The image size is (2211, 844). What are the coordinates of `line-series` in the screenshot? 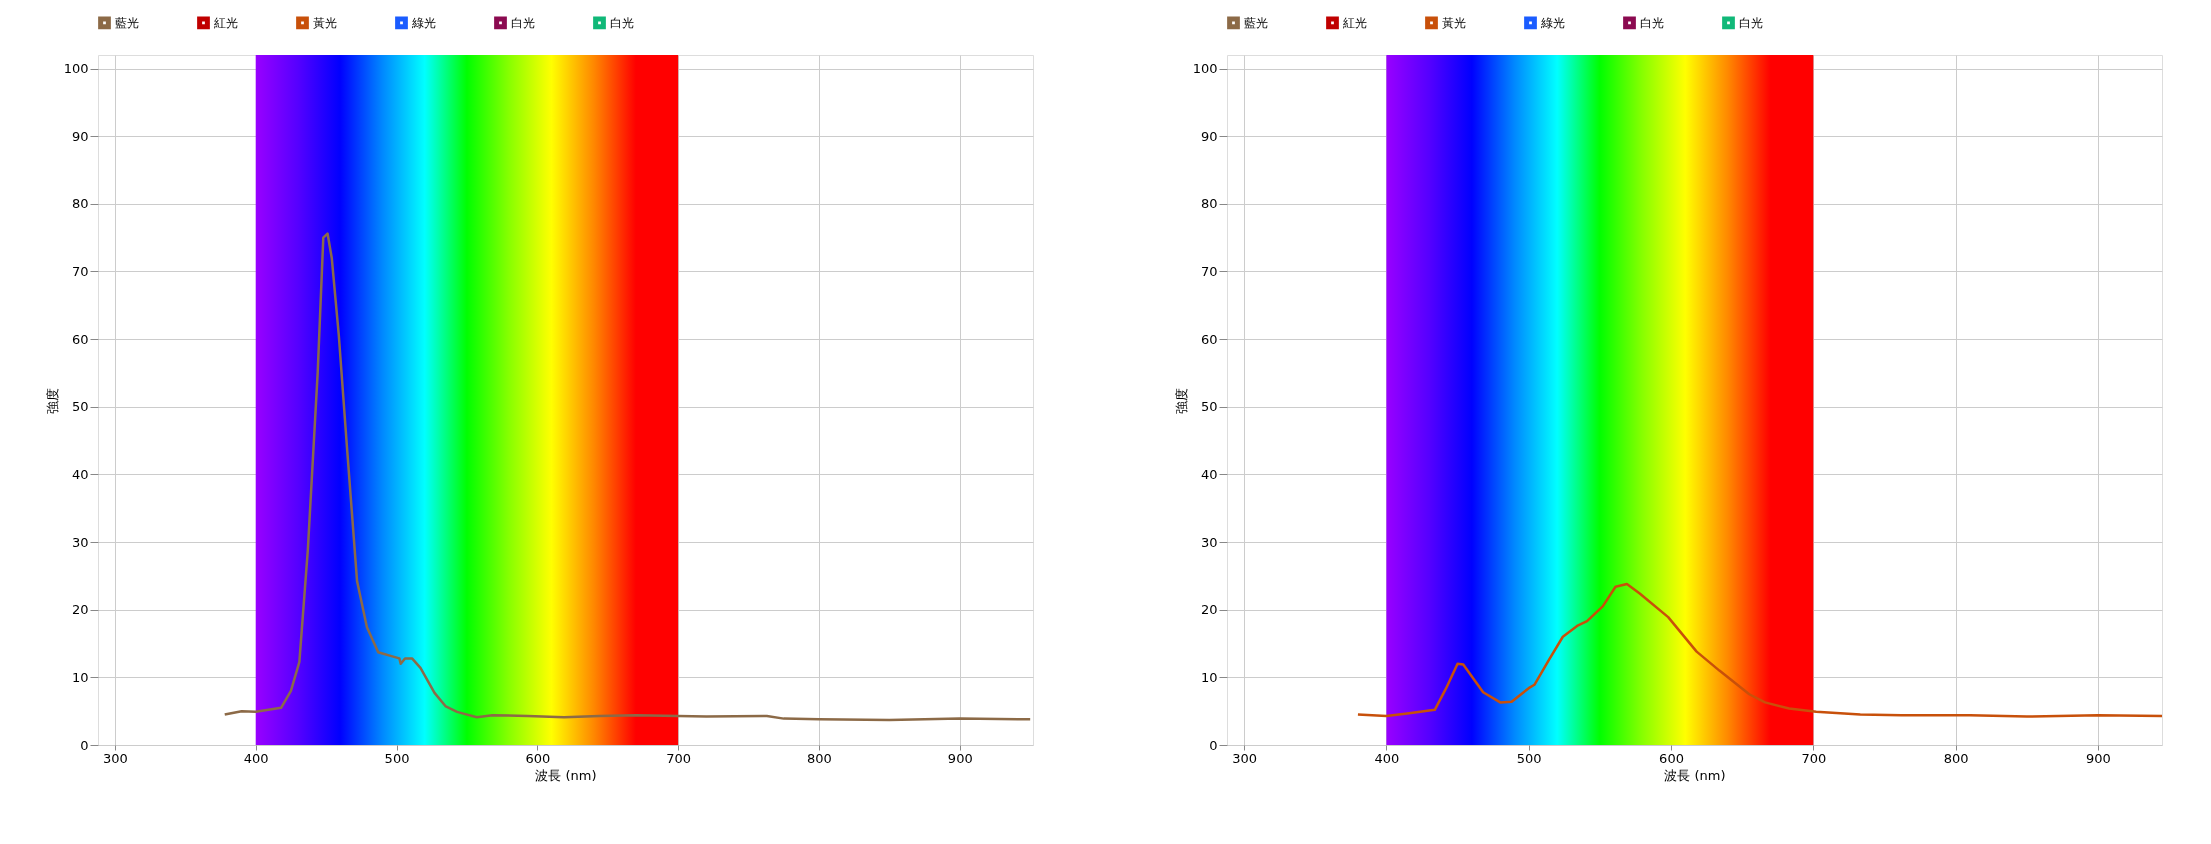 It's located at (1760, 650).